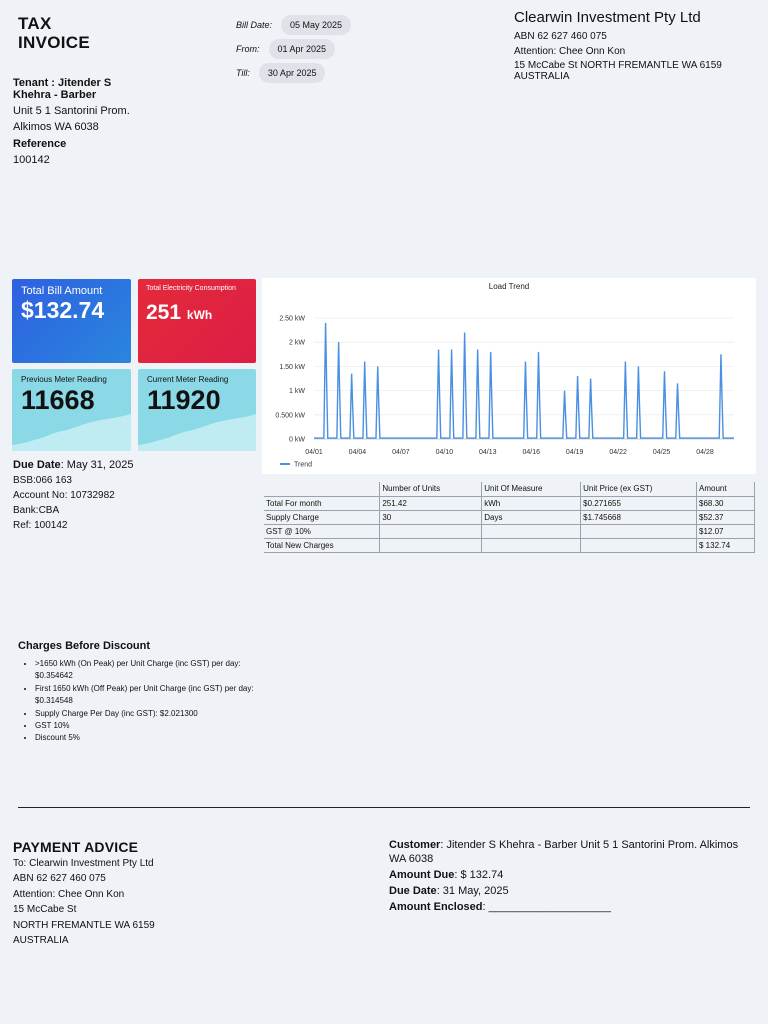  Describe the element at coordinates (531, 489) in the screenshot. I see `table-header-measure: Unit Of Measure` at that location.